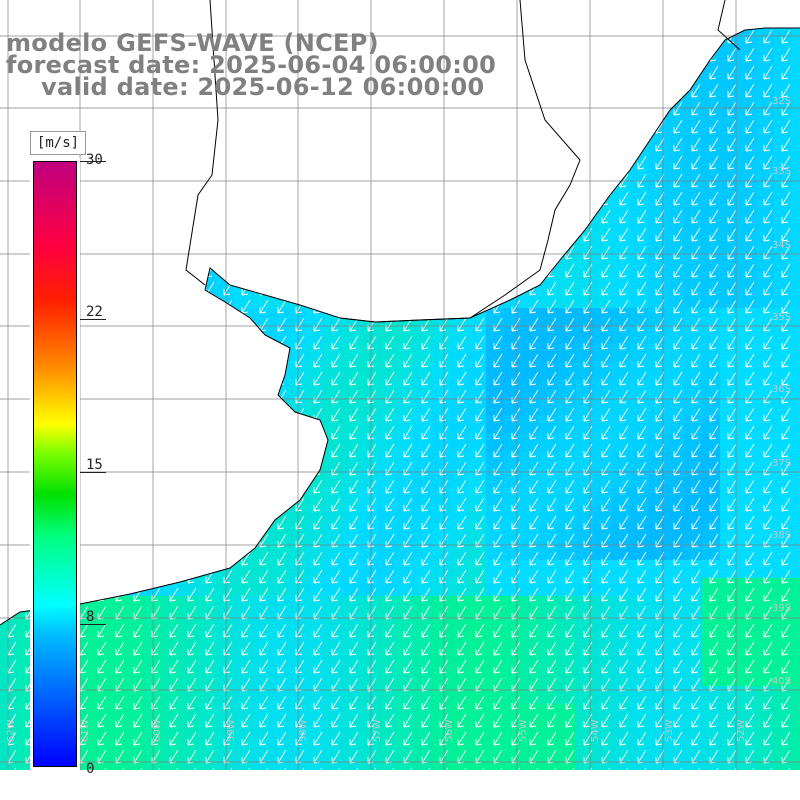 This screenshot has width=800, height=800. I want to click on bottom-margin, so click(400, 785).